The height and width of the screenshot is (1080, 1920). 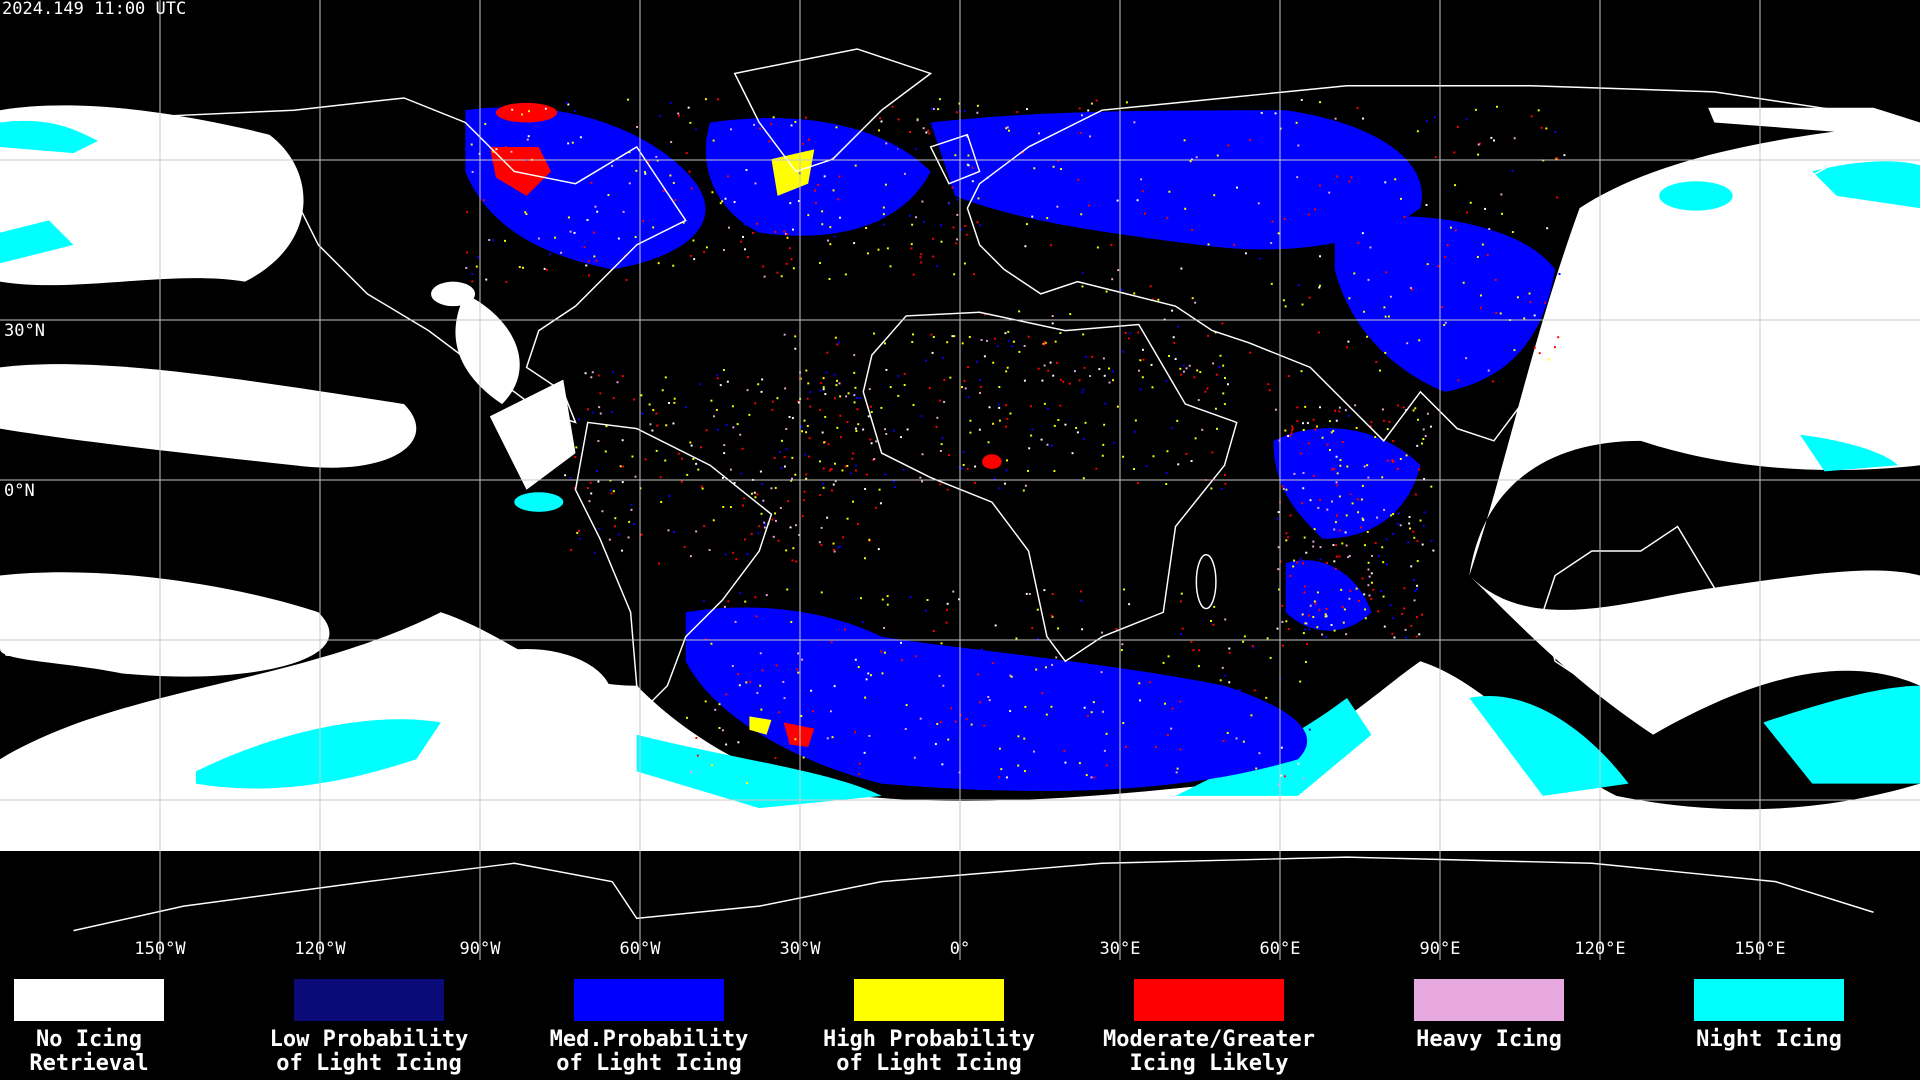 What do you see at coordinates (160, 949) in the screenshot?
I see `longitude-label: 150°W` at bounding box center [160, 949].